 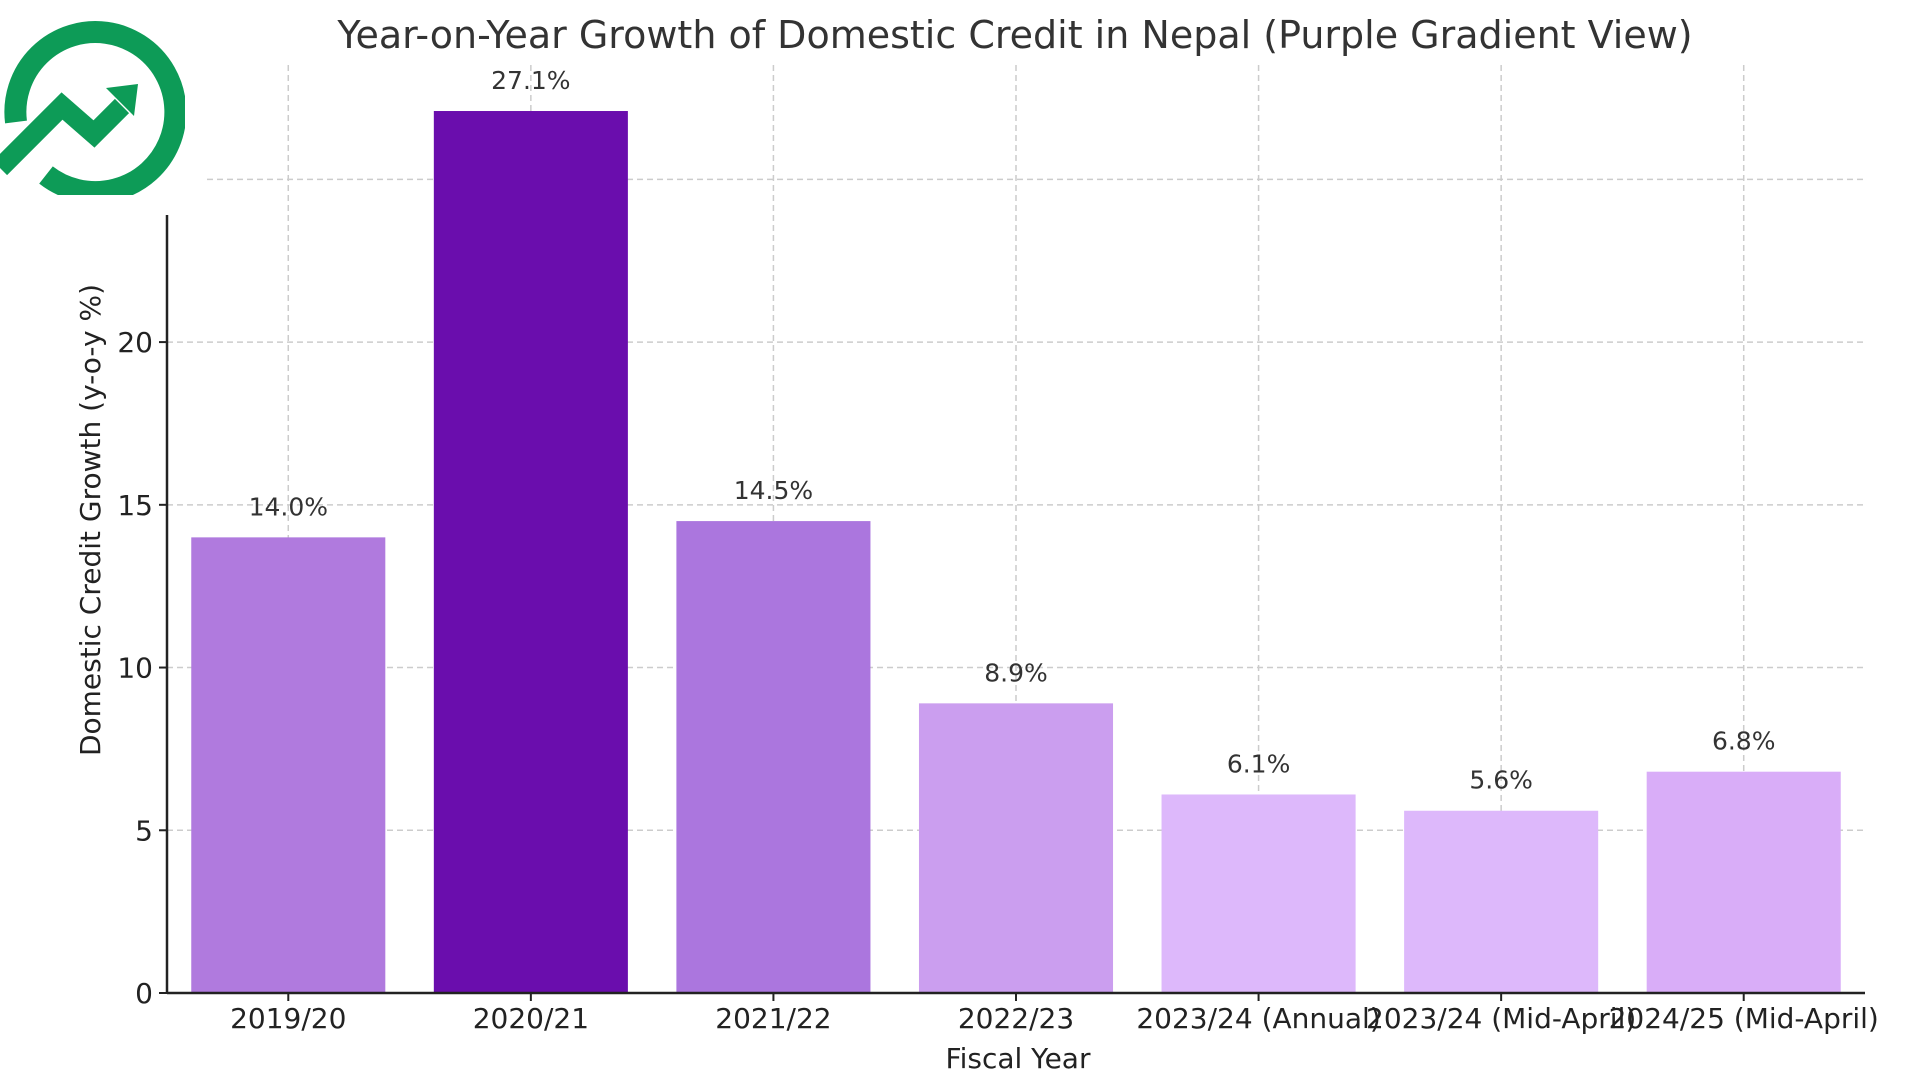 What do you see at coordinates (1501, 780) in the screenshot?
I see `data-label: 5.6%` at bounding box center [1501, 780].